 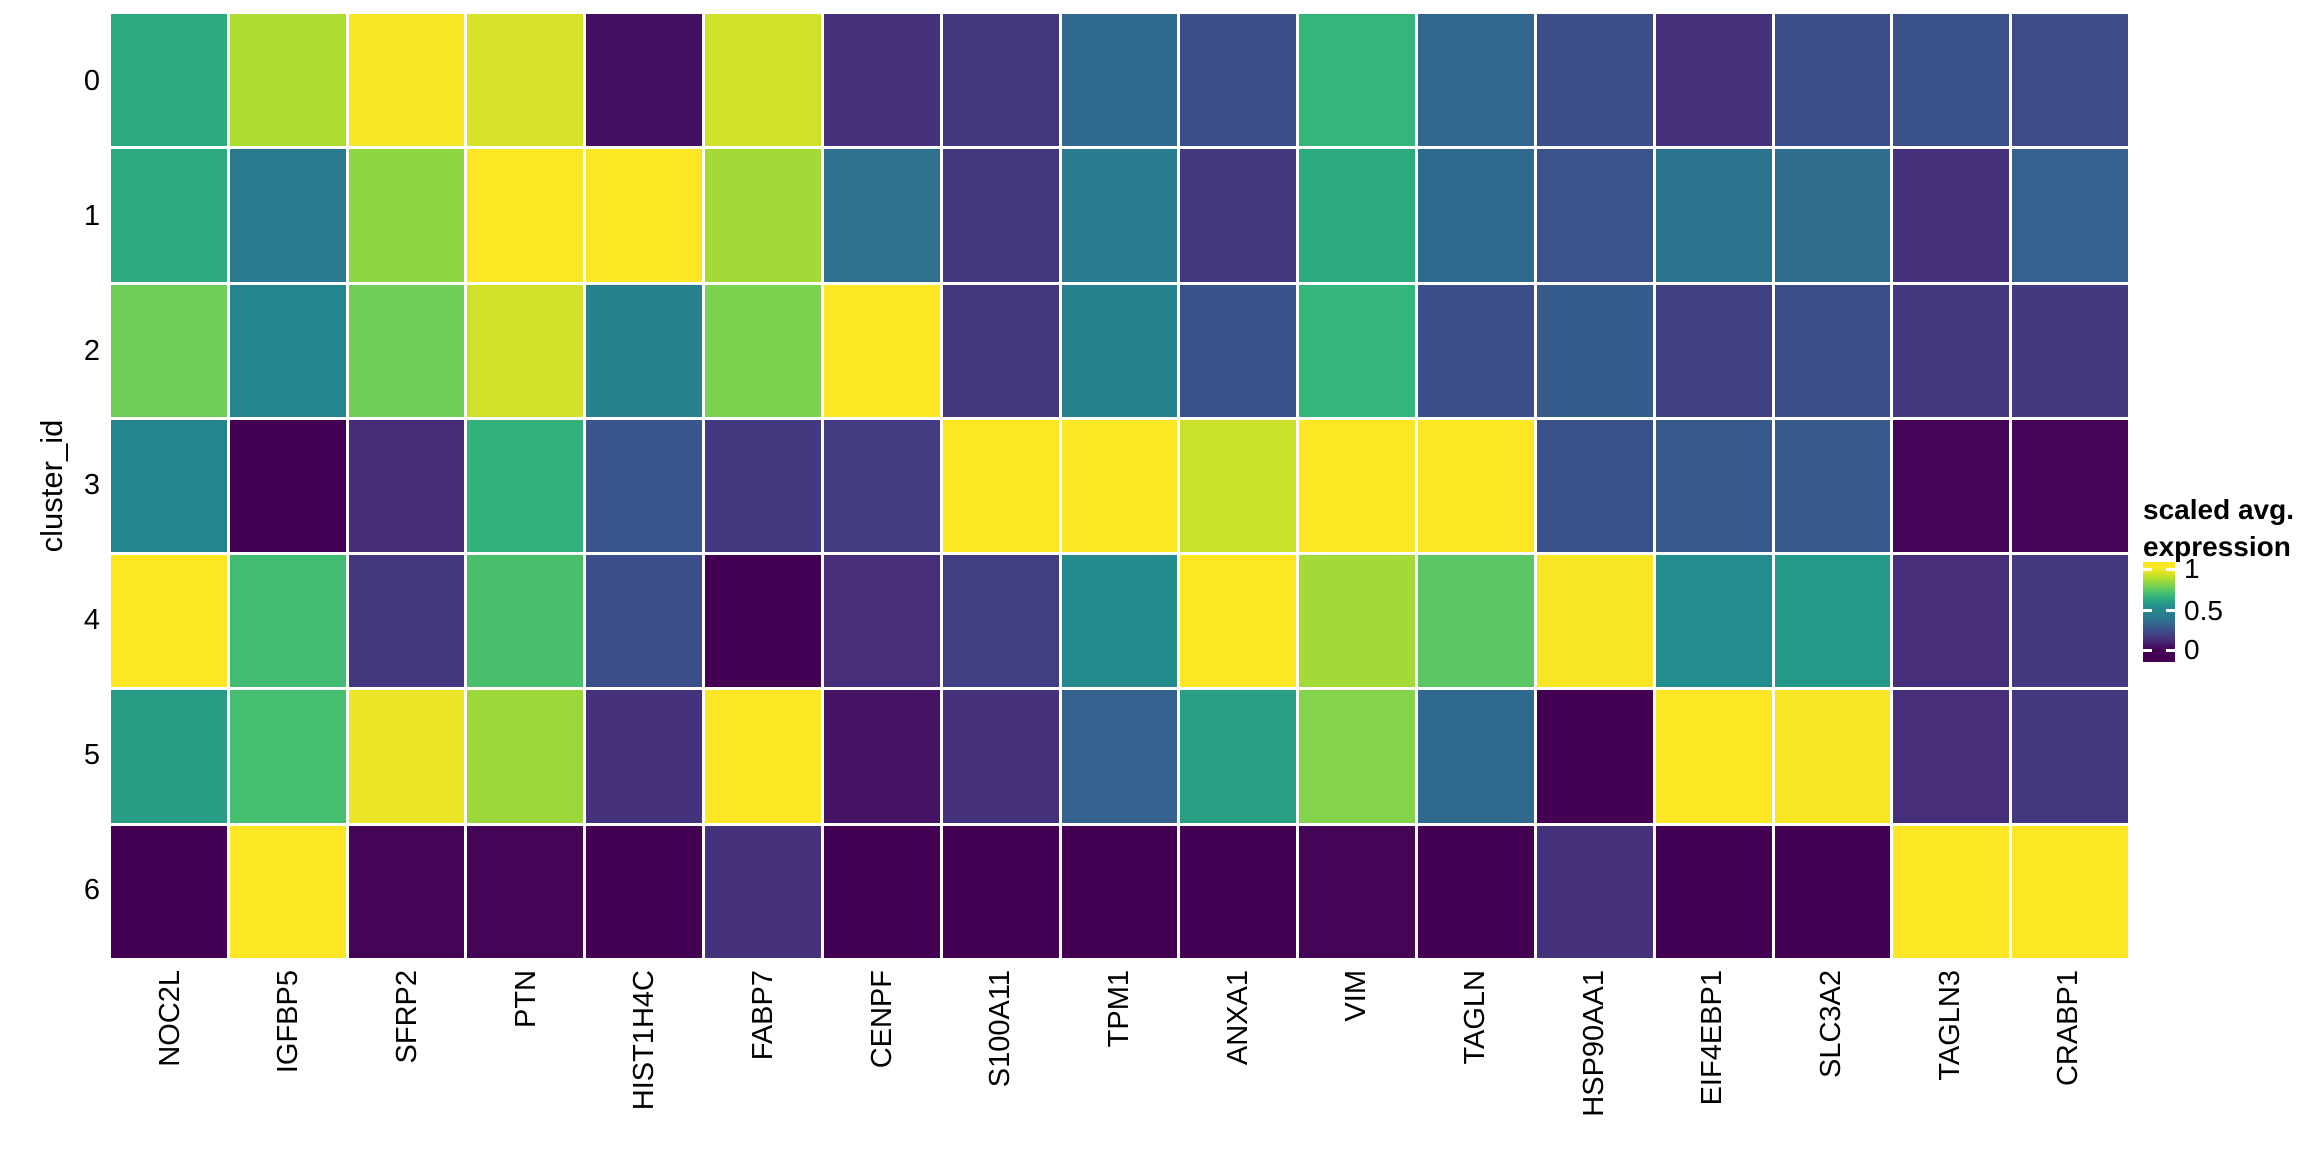 What do you see at coordinates (2068, 1059) in the screenshot?
I see `x-axis-tick-label: CRABP1` at bounding box center [2068, 1059].